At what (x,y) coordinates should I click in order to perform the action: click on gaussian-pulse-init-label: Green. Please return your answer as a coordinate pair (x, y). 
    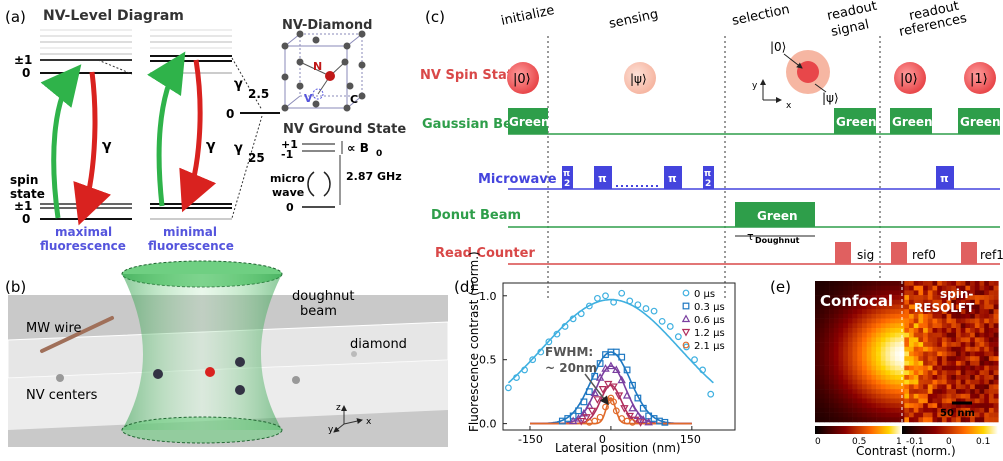
    Looking at the image, I should click on (529, 122).